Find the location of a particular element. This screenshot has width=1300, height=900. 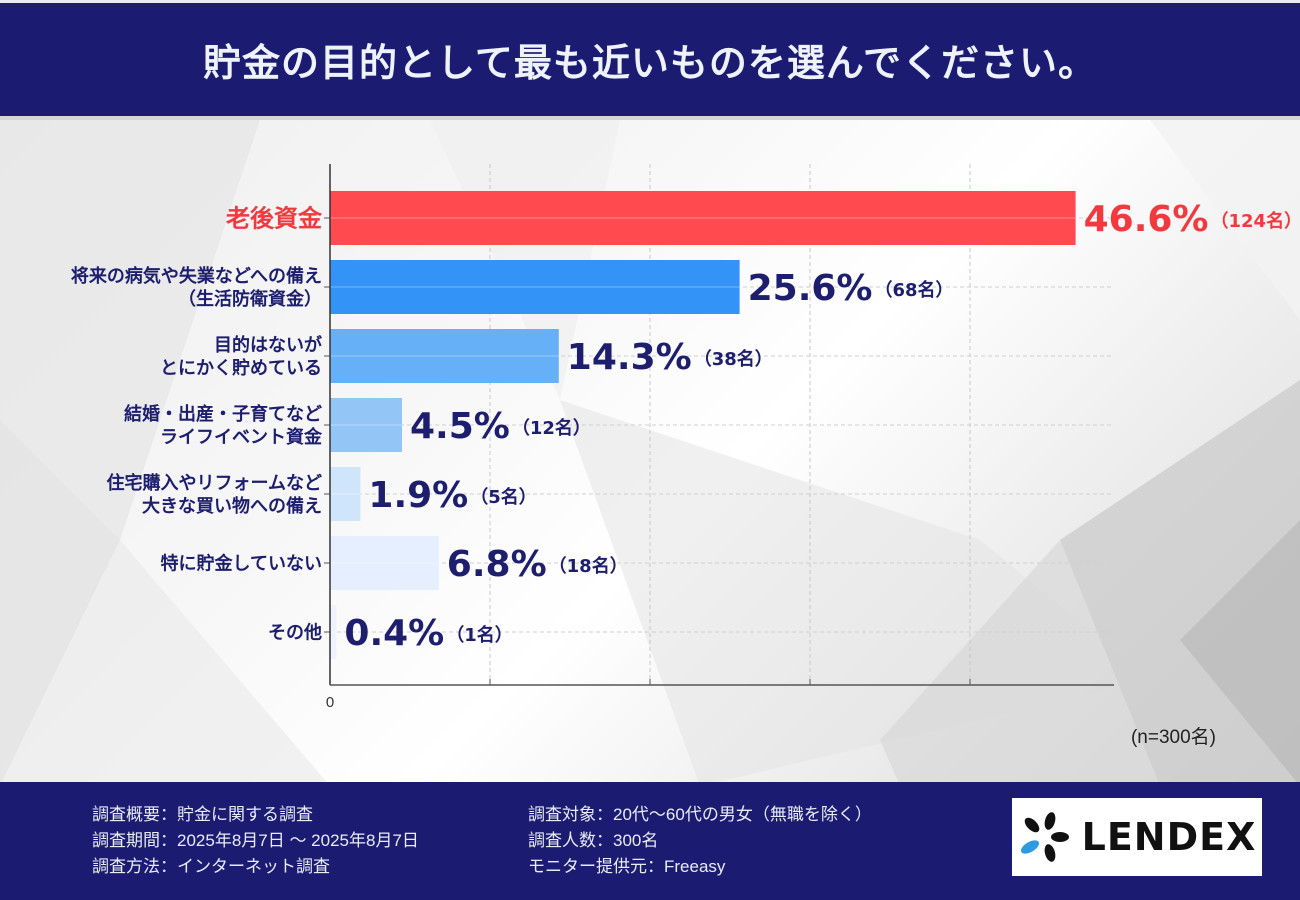

header-banner: 貯金の目的として最も近いものを選んでください。 is located at coordinates (650, 58).